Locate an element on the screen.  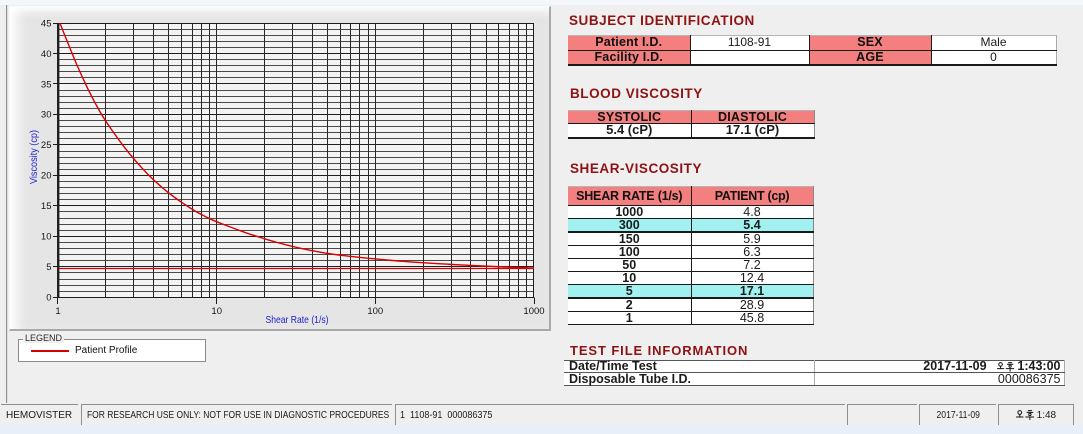
svg-text: 30 is located at coordinates (46, 115).